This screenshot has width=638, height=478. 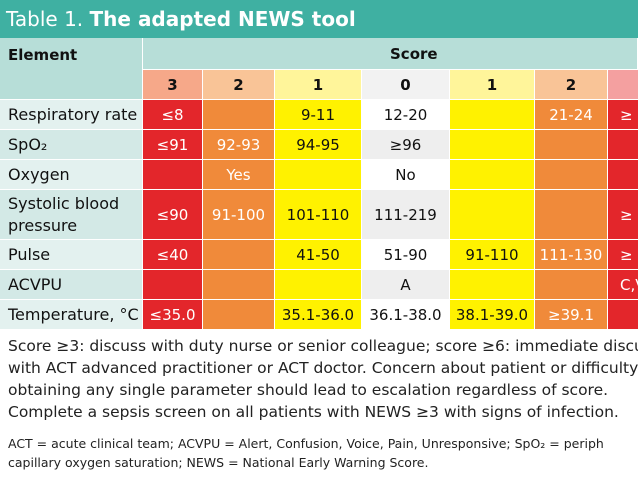 What do you see at coordinates (571, 315) in the screenshot?
I see `score-cell: ≥39.1` at bounding box center [571, 315].